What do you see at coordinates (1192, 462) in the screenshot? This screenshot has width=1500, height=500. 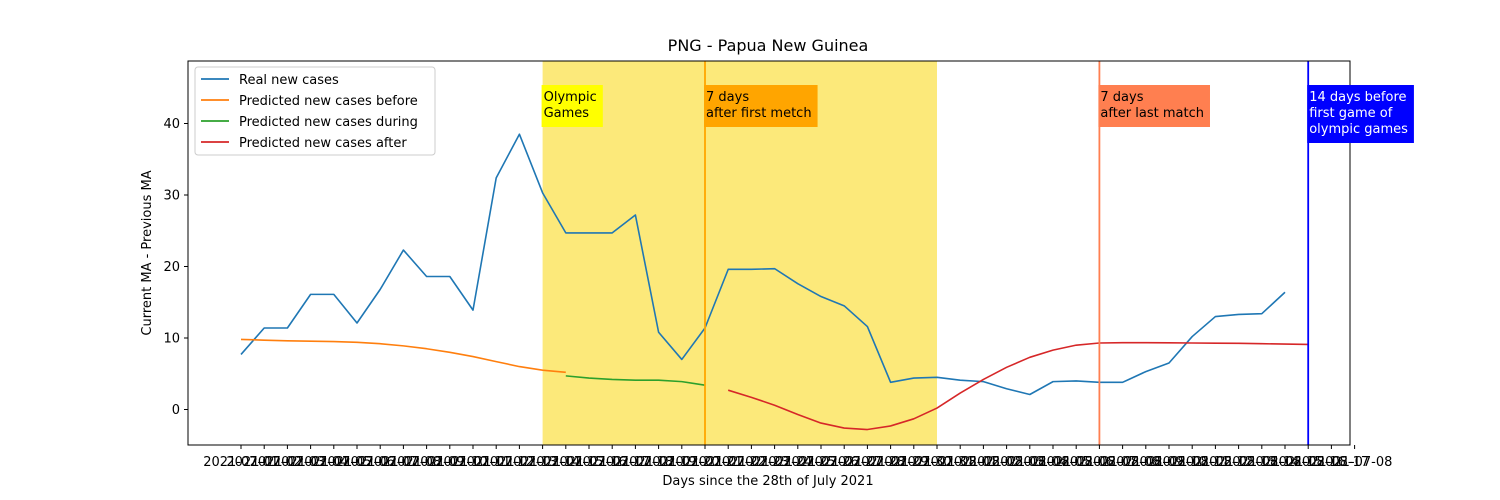 I see `x-tick-label-41: 2021-08-11` at bounding box center [1192, 462].